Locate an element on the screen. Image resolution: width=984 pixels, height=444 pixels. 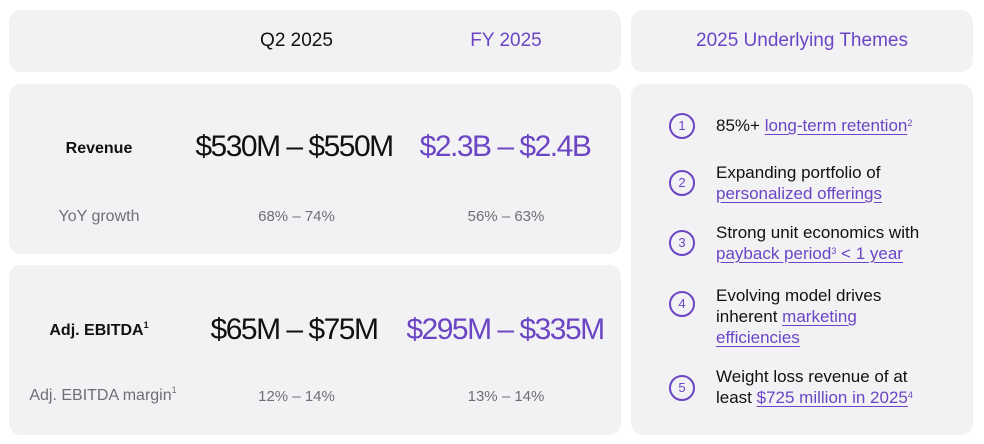
theme-text: 85%+ long-term retention2 is located at coordinates (814, 125).